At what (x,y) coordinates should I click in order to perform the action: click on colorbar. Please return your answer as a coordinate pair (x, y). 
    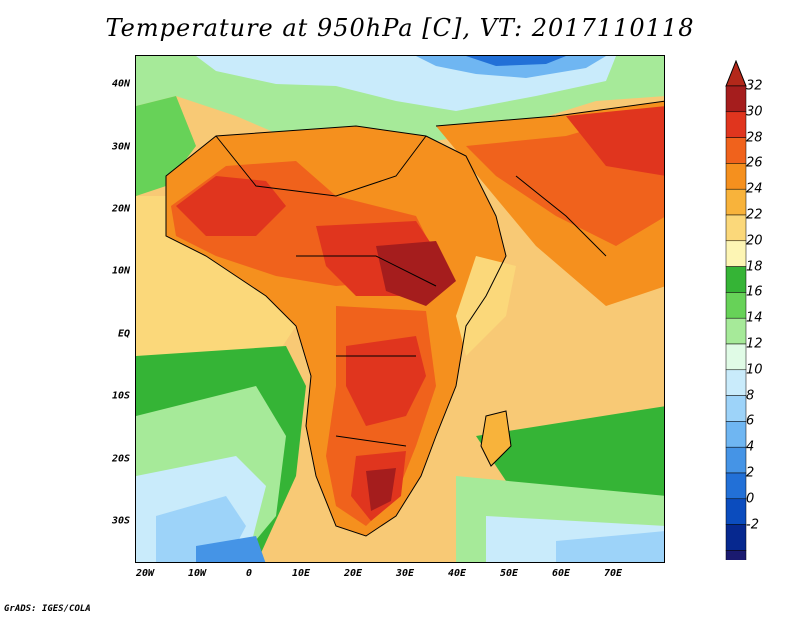
    Looking at the image, I should click on (736, 310).